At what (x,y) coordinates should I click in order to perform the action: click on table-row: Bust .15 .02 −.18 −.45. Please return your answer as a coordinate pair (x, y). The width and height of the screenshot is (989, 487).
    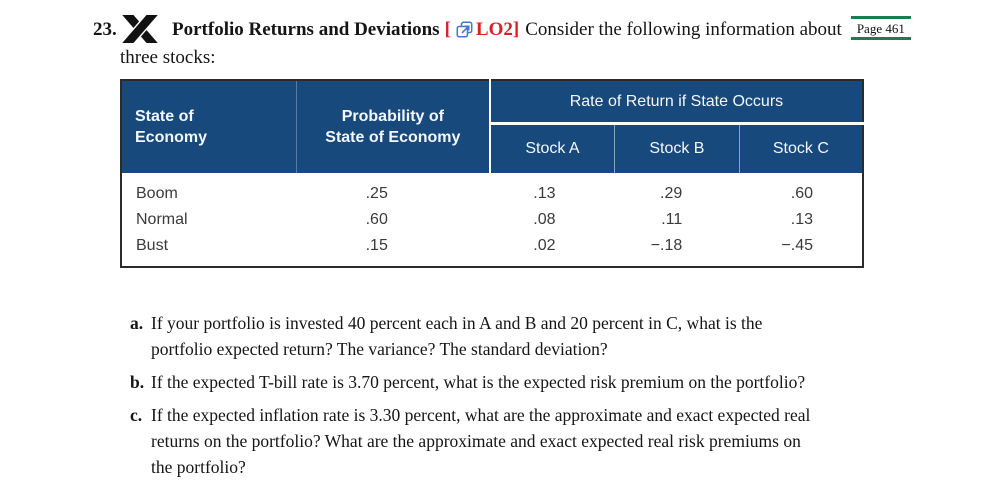
    Looking at the image, I should click on (492, 250).